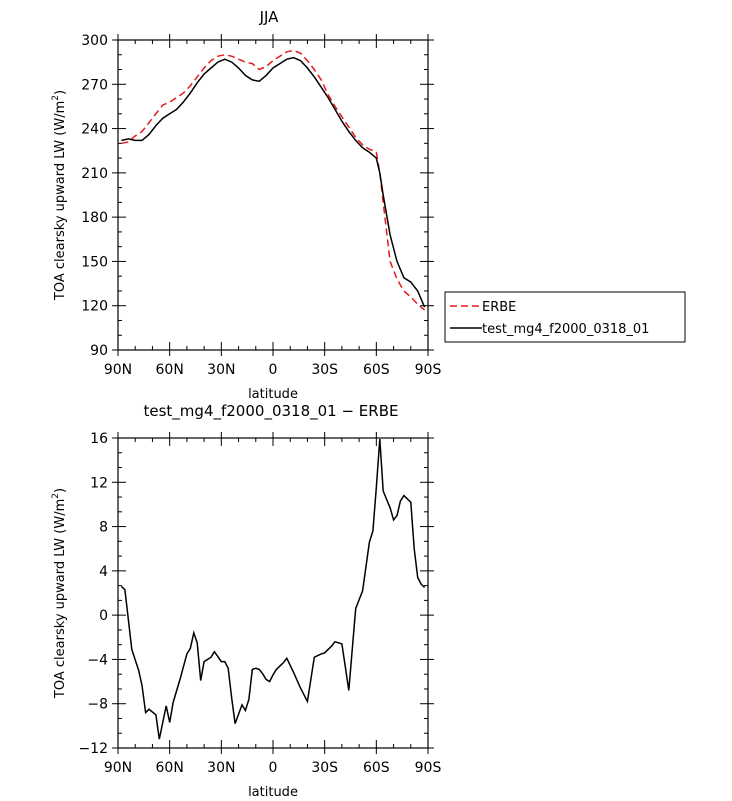 The height and width of the screenshot is (801, 732). What do you see at coordinates (94, 41) in the screenshot?
I see `y-tick-label: 300` at bounding box center [94, 41].